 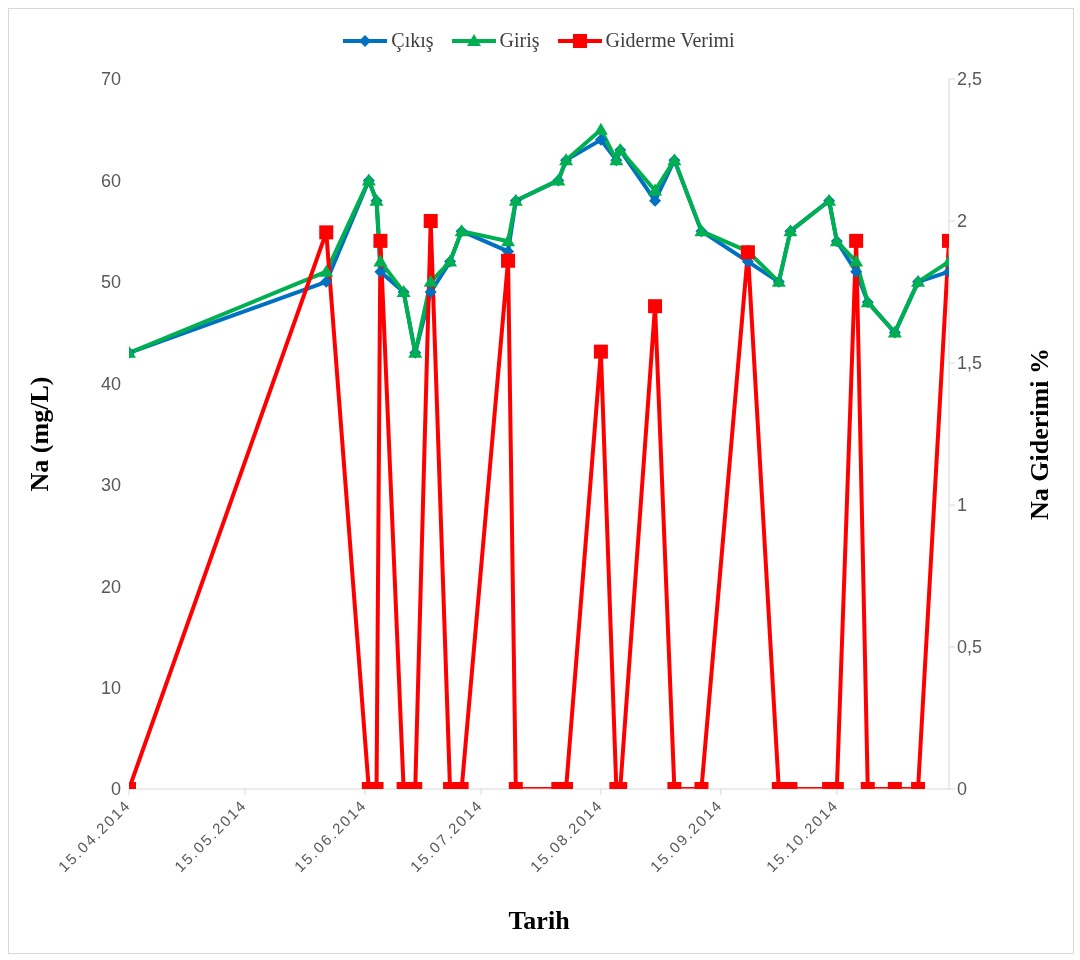 I want to click on y2-tick-label: 2,5, so click(x=970, y=79).